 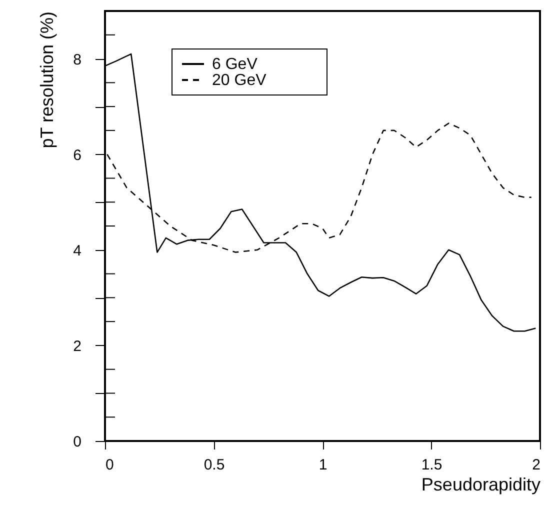 I want to click on x-tick-label: 0.5, so click(x=214, y=465).